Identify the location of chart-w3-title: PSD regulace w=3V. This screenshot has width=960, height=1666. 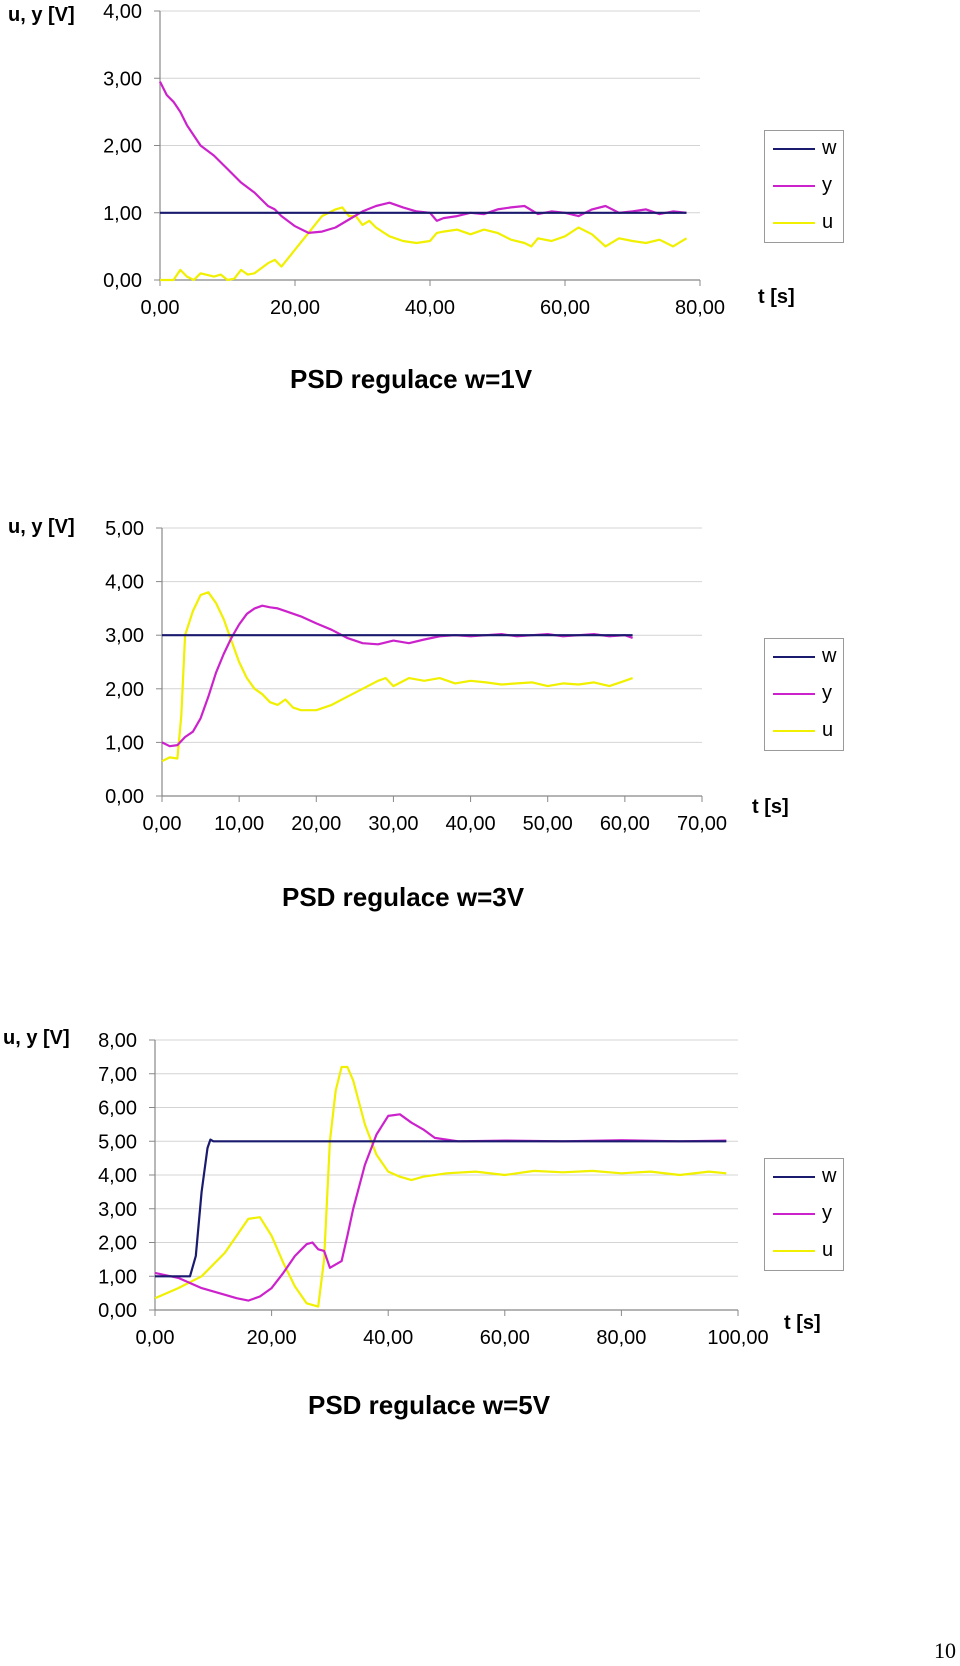
(403, 897).